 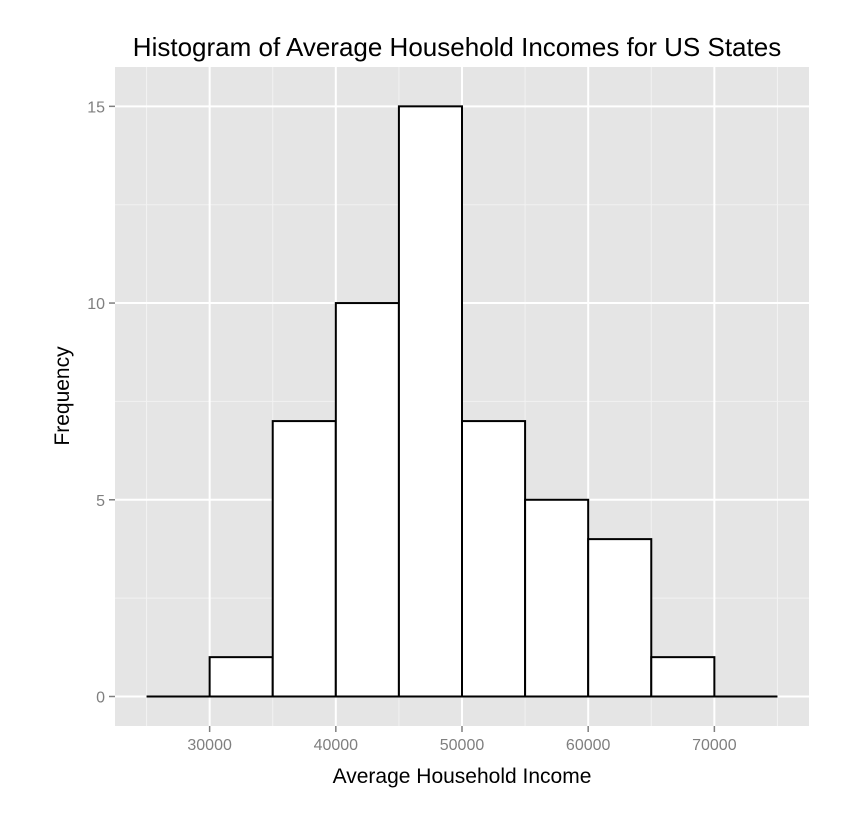 I want to click on x-tick-label: 50000, so click(x=462, y=745).